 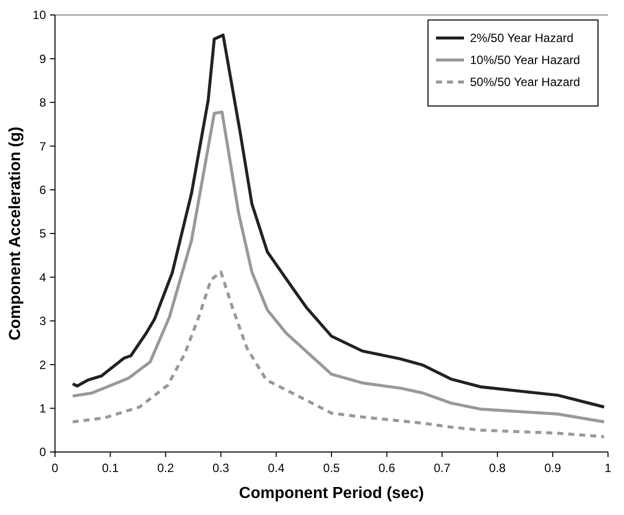 What do you see at coordinates (165, 468) in the screenshot?
I see `x-tick-label: 0.2` at bounding box center [165, 468].